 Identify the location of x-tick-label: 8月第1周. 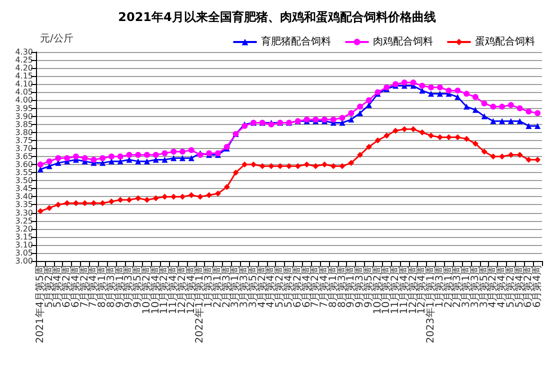
(332, 286).